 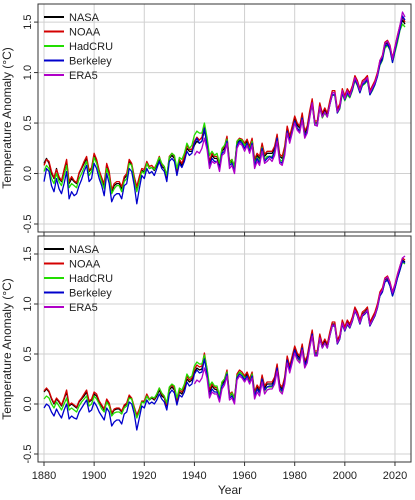 I want to click on x-tick-label: 2000, so click(x=345, y=476).